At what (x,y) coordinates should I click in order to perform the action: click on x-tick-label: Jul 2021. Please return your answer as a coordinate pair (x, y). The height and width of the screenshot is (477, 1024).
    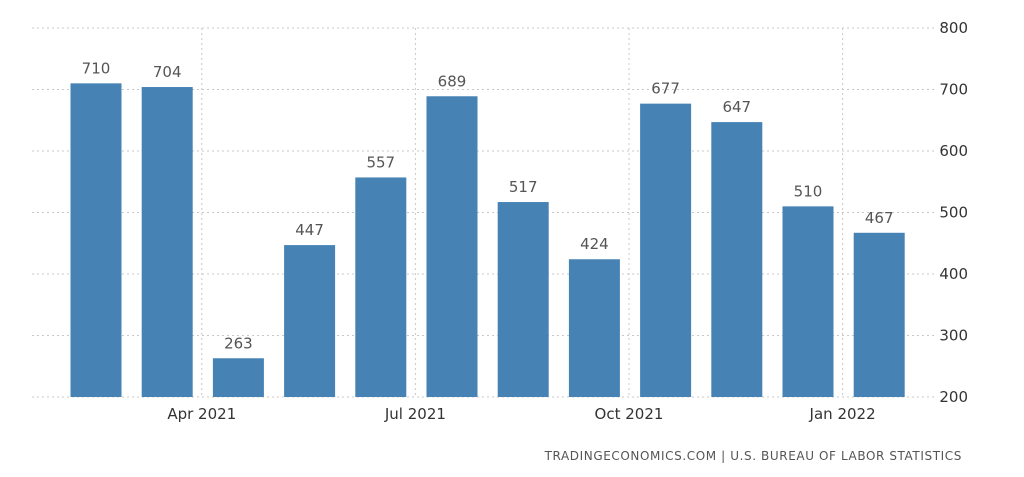
    Looking at the image, I should click on (415, 414).